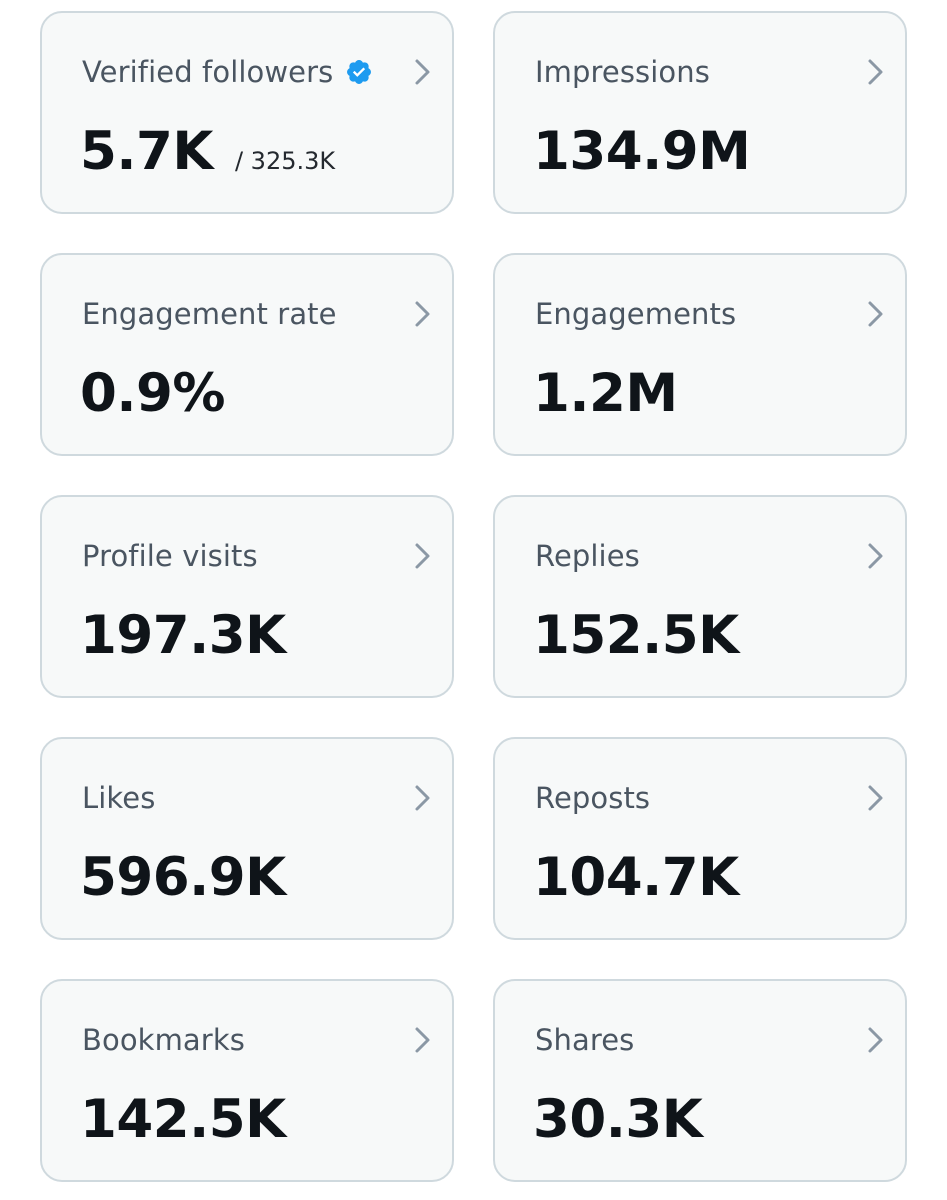  I want to click on card-label-row: Reposts, so click(592, 798).